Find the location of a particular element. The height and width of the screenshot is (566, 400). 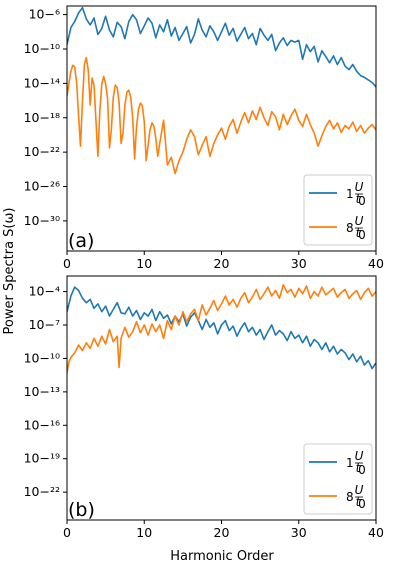

y-tick-label: 10−¹⁸ is located at coordinates (42, 117).